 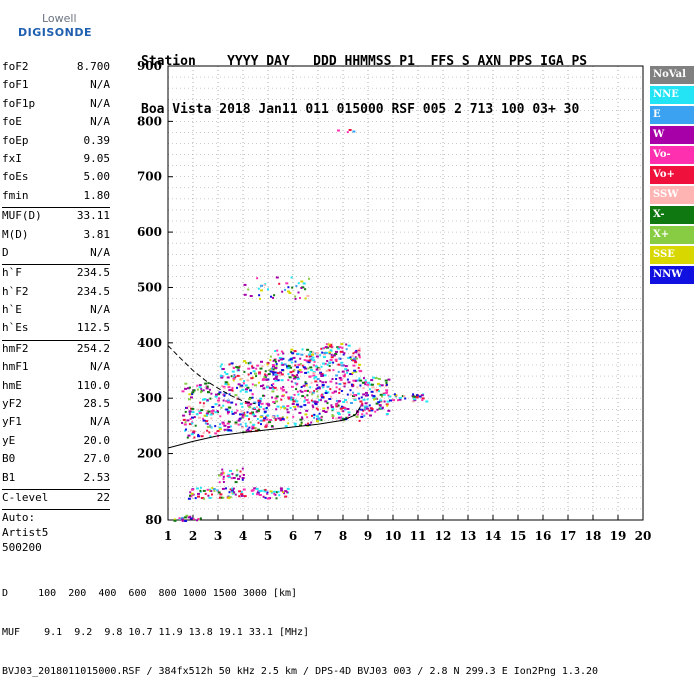 I want to click on param-row: yE 20.0, so click(x=56, y=443).